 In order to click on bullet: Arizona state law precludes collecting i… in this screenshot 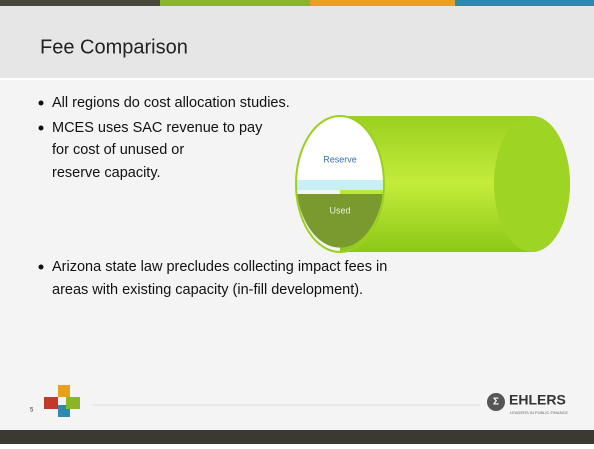, I will do `click(219, 267)`.